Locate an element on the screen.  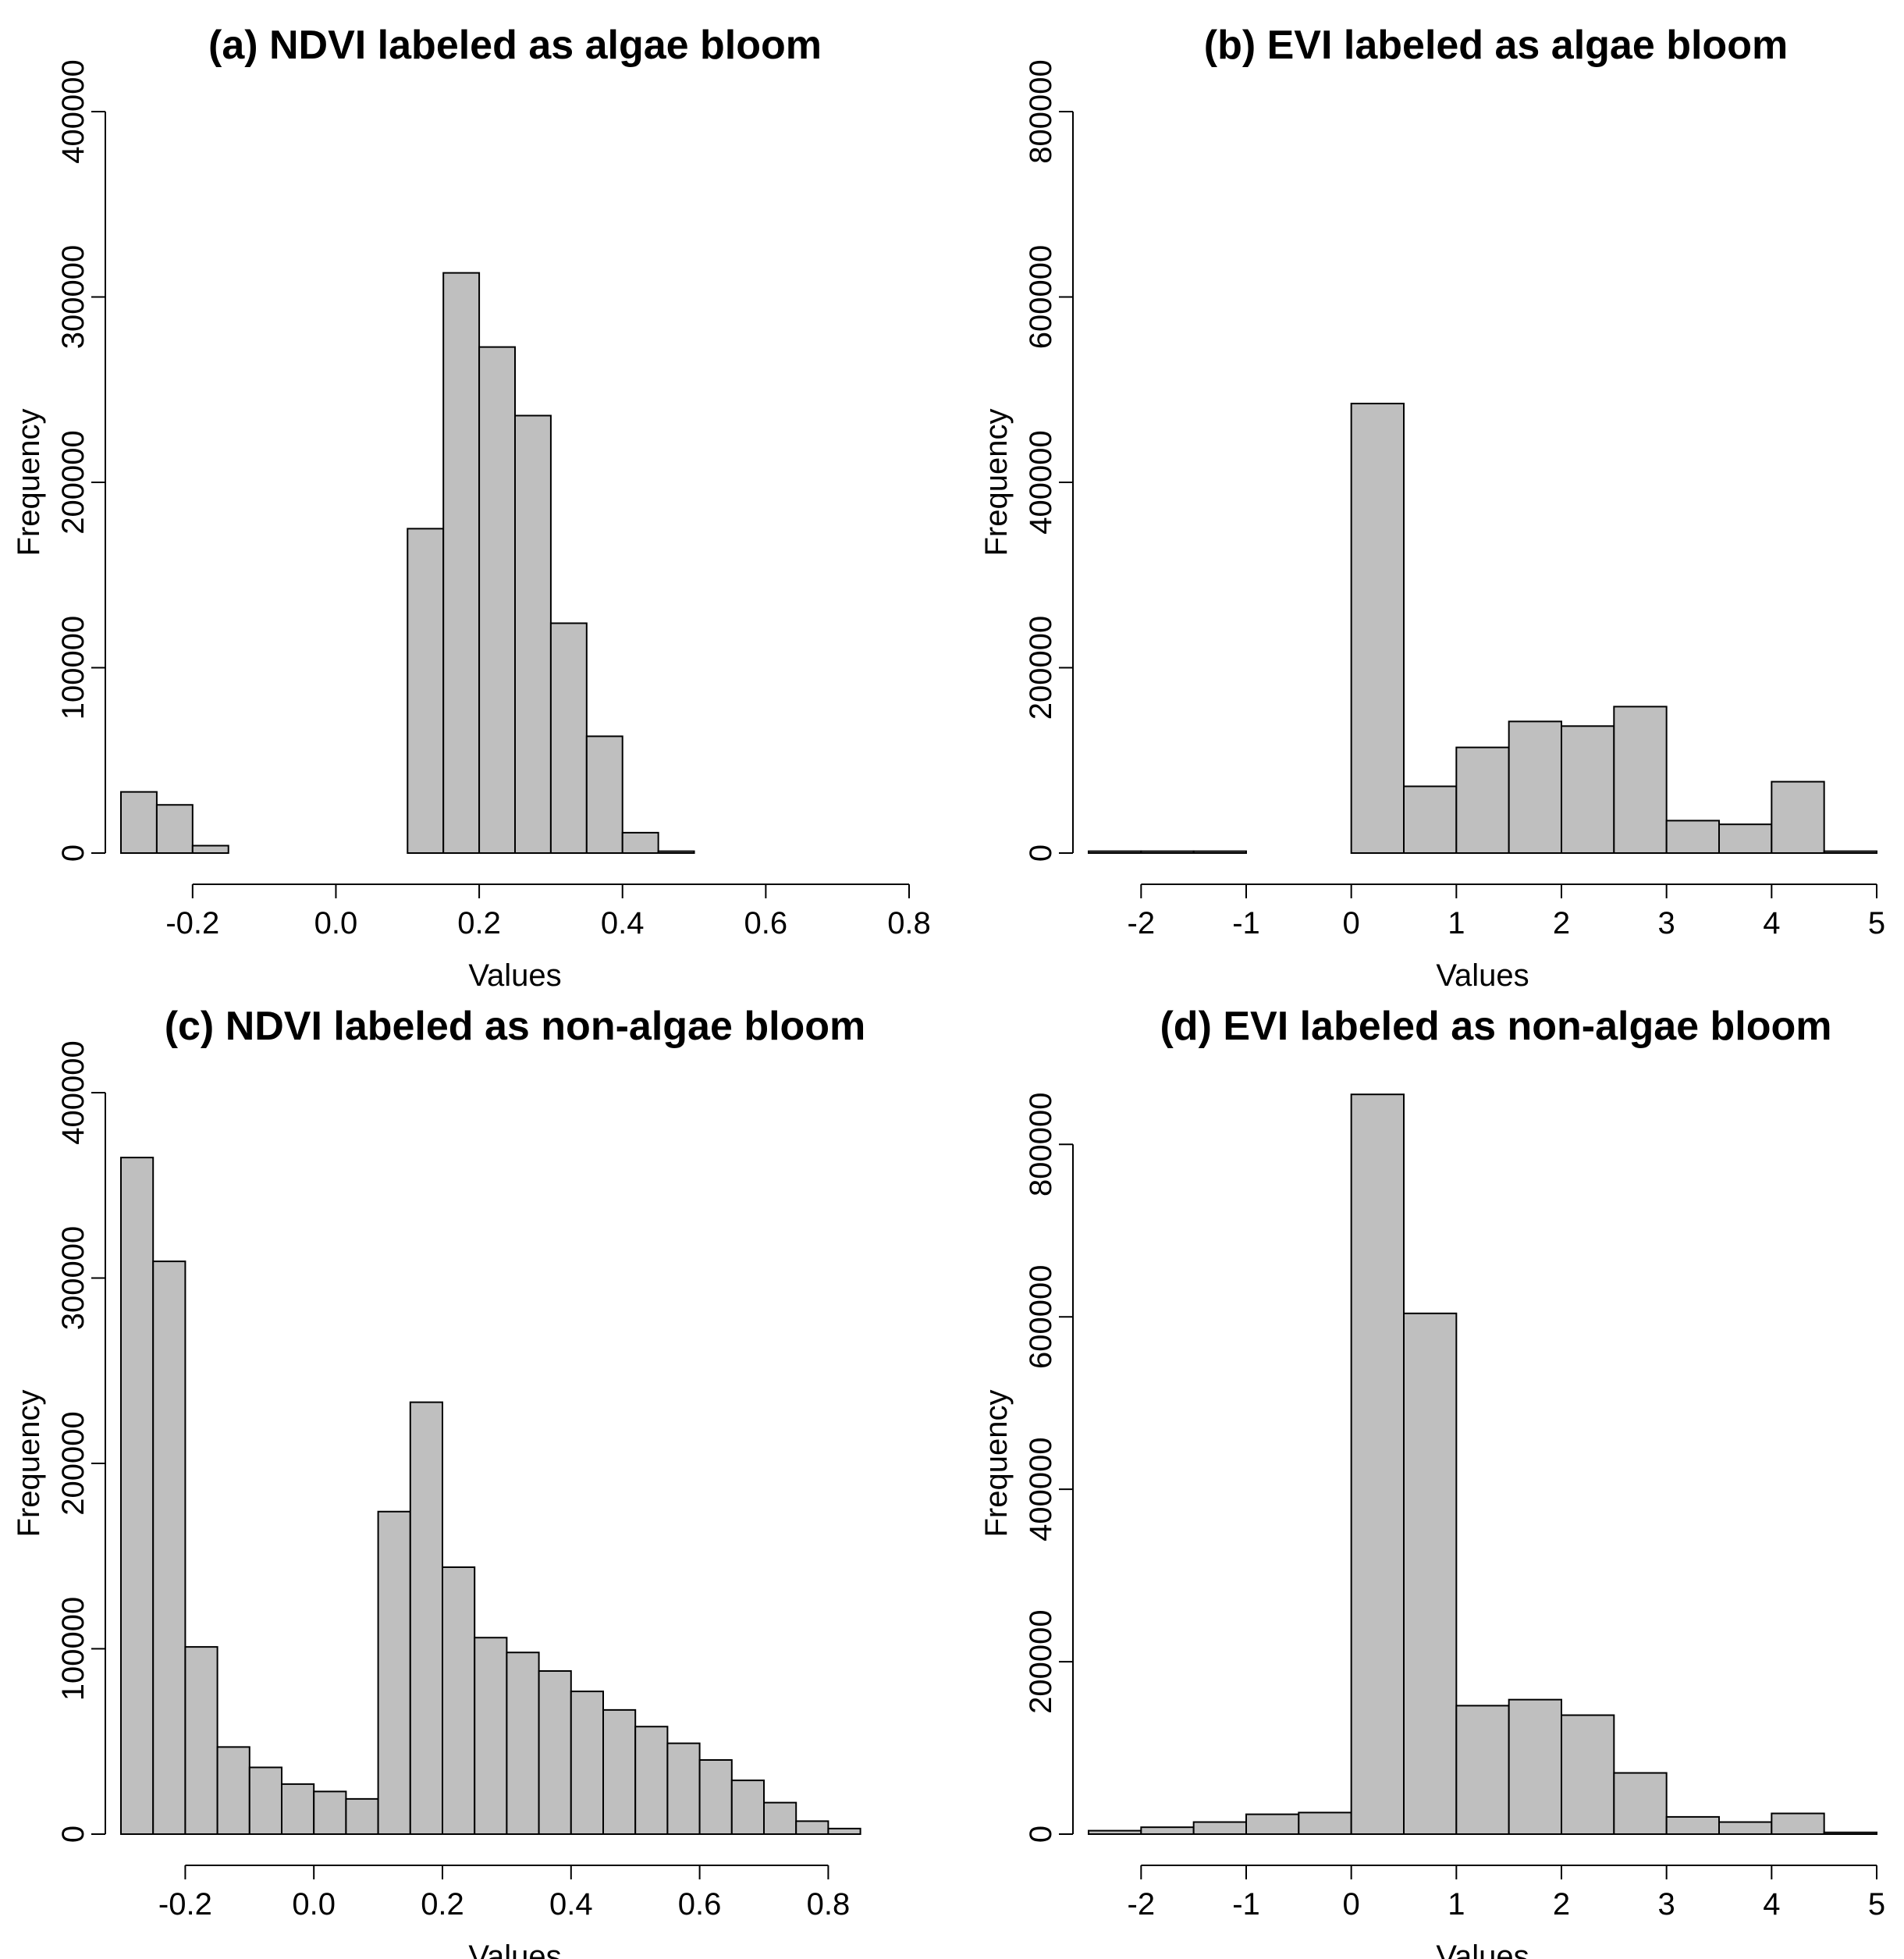
x-tick-label: 0.4 is located at coordinates (623, 923).